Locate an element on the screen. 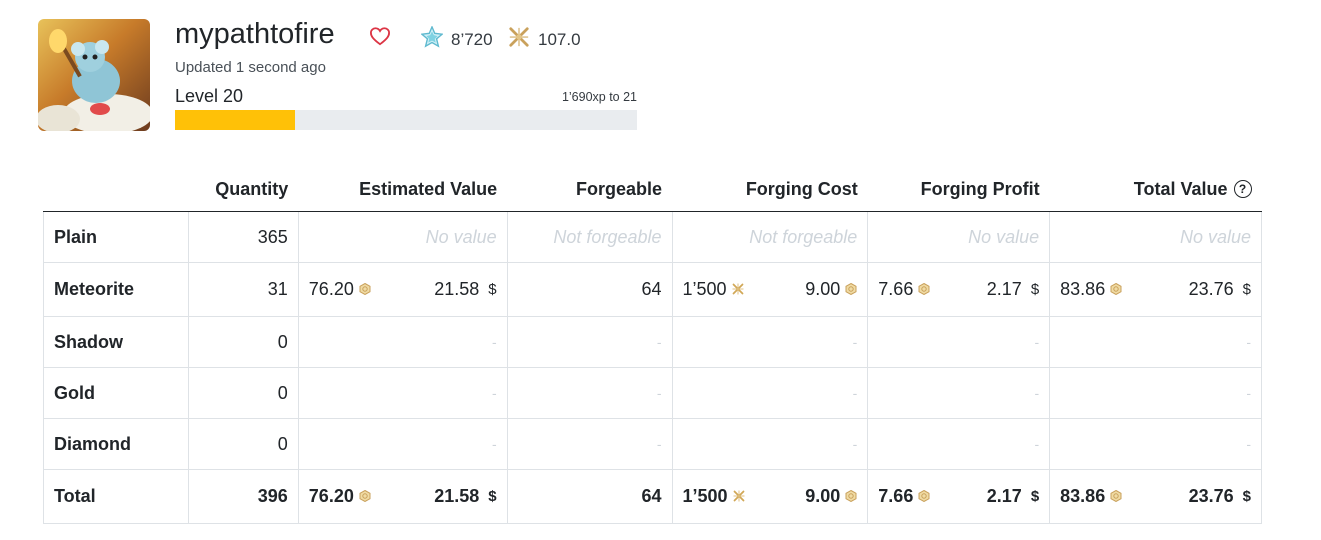  help-icon: ? is located at coordinates (1242, 188).